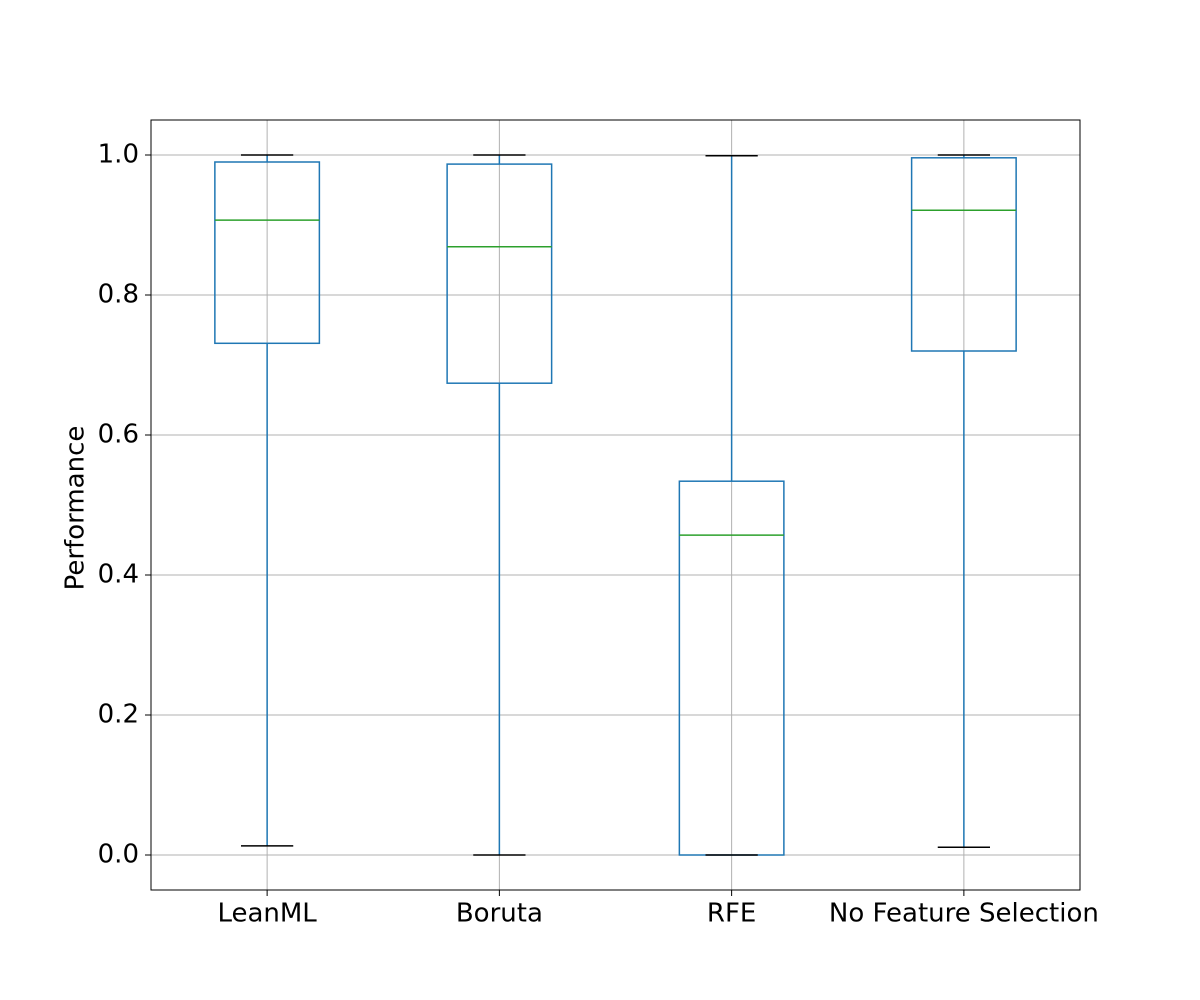 Image resolution: width=1200 pixels, height=1000 pixels. Describe the element at coordinates (118, 295) in the screenshot. I see `y-tick-label: 0.8` at that location.